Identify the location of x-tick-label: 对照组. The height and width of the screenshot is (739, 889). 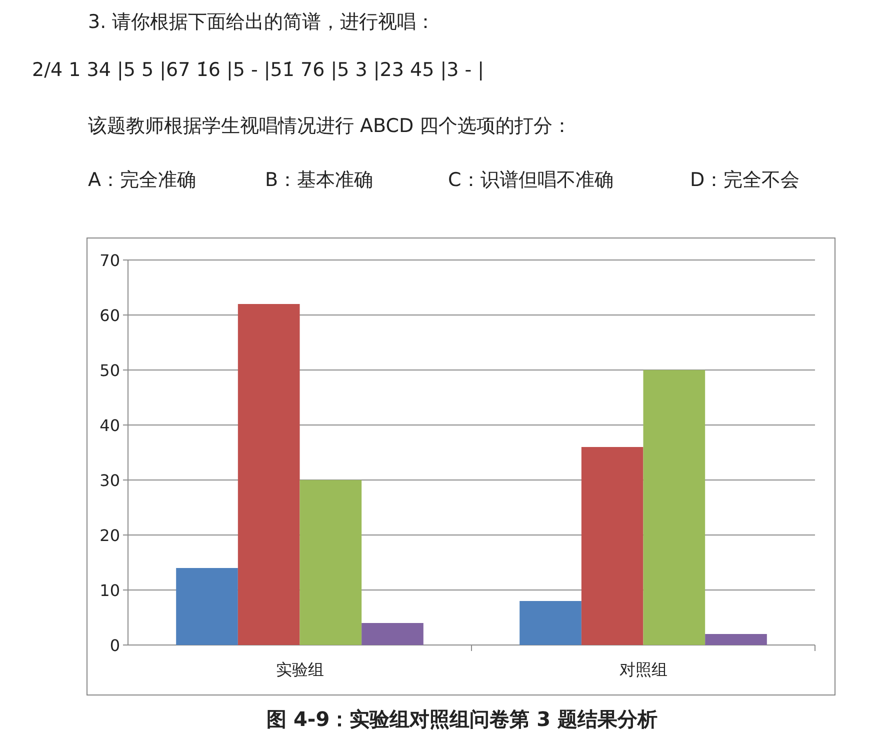
(643, 669).